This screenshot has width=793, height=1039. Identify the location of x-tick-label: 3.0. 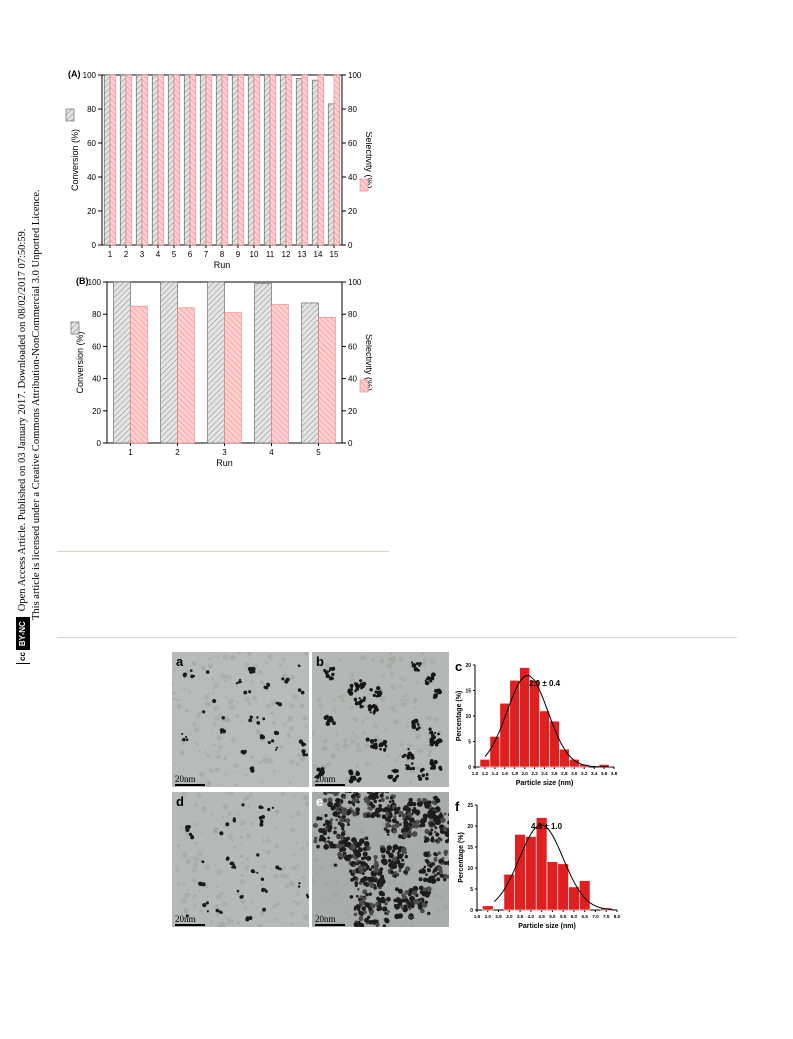
(574, 773).